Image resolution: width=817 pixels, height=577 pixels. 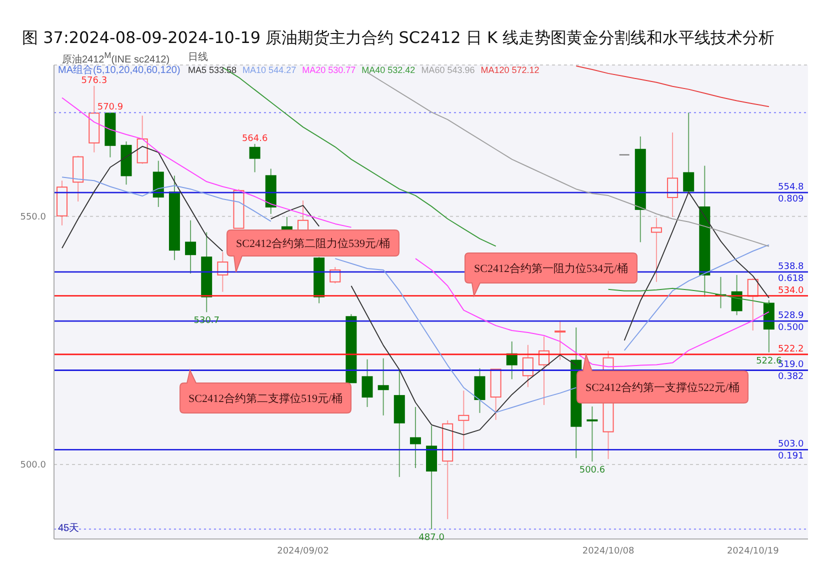 I want to click on ref-line-label: 538.8 0.618, so click(x=791, y=273).